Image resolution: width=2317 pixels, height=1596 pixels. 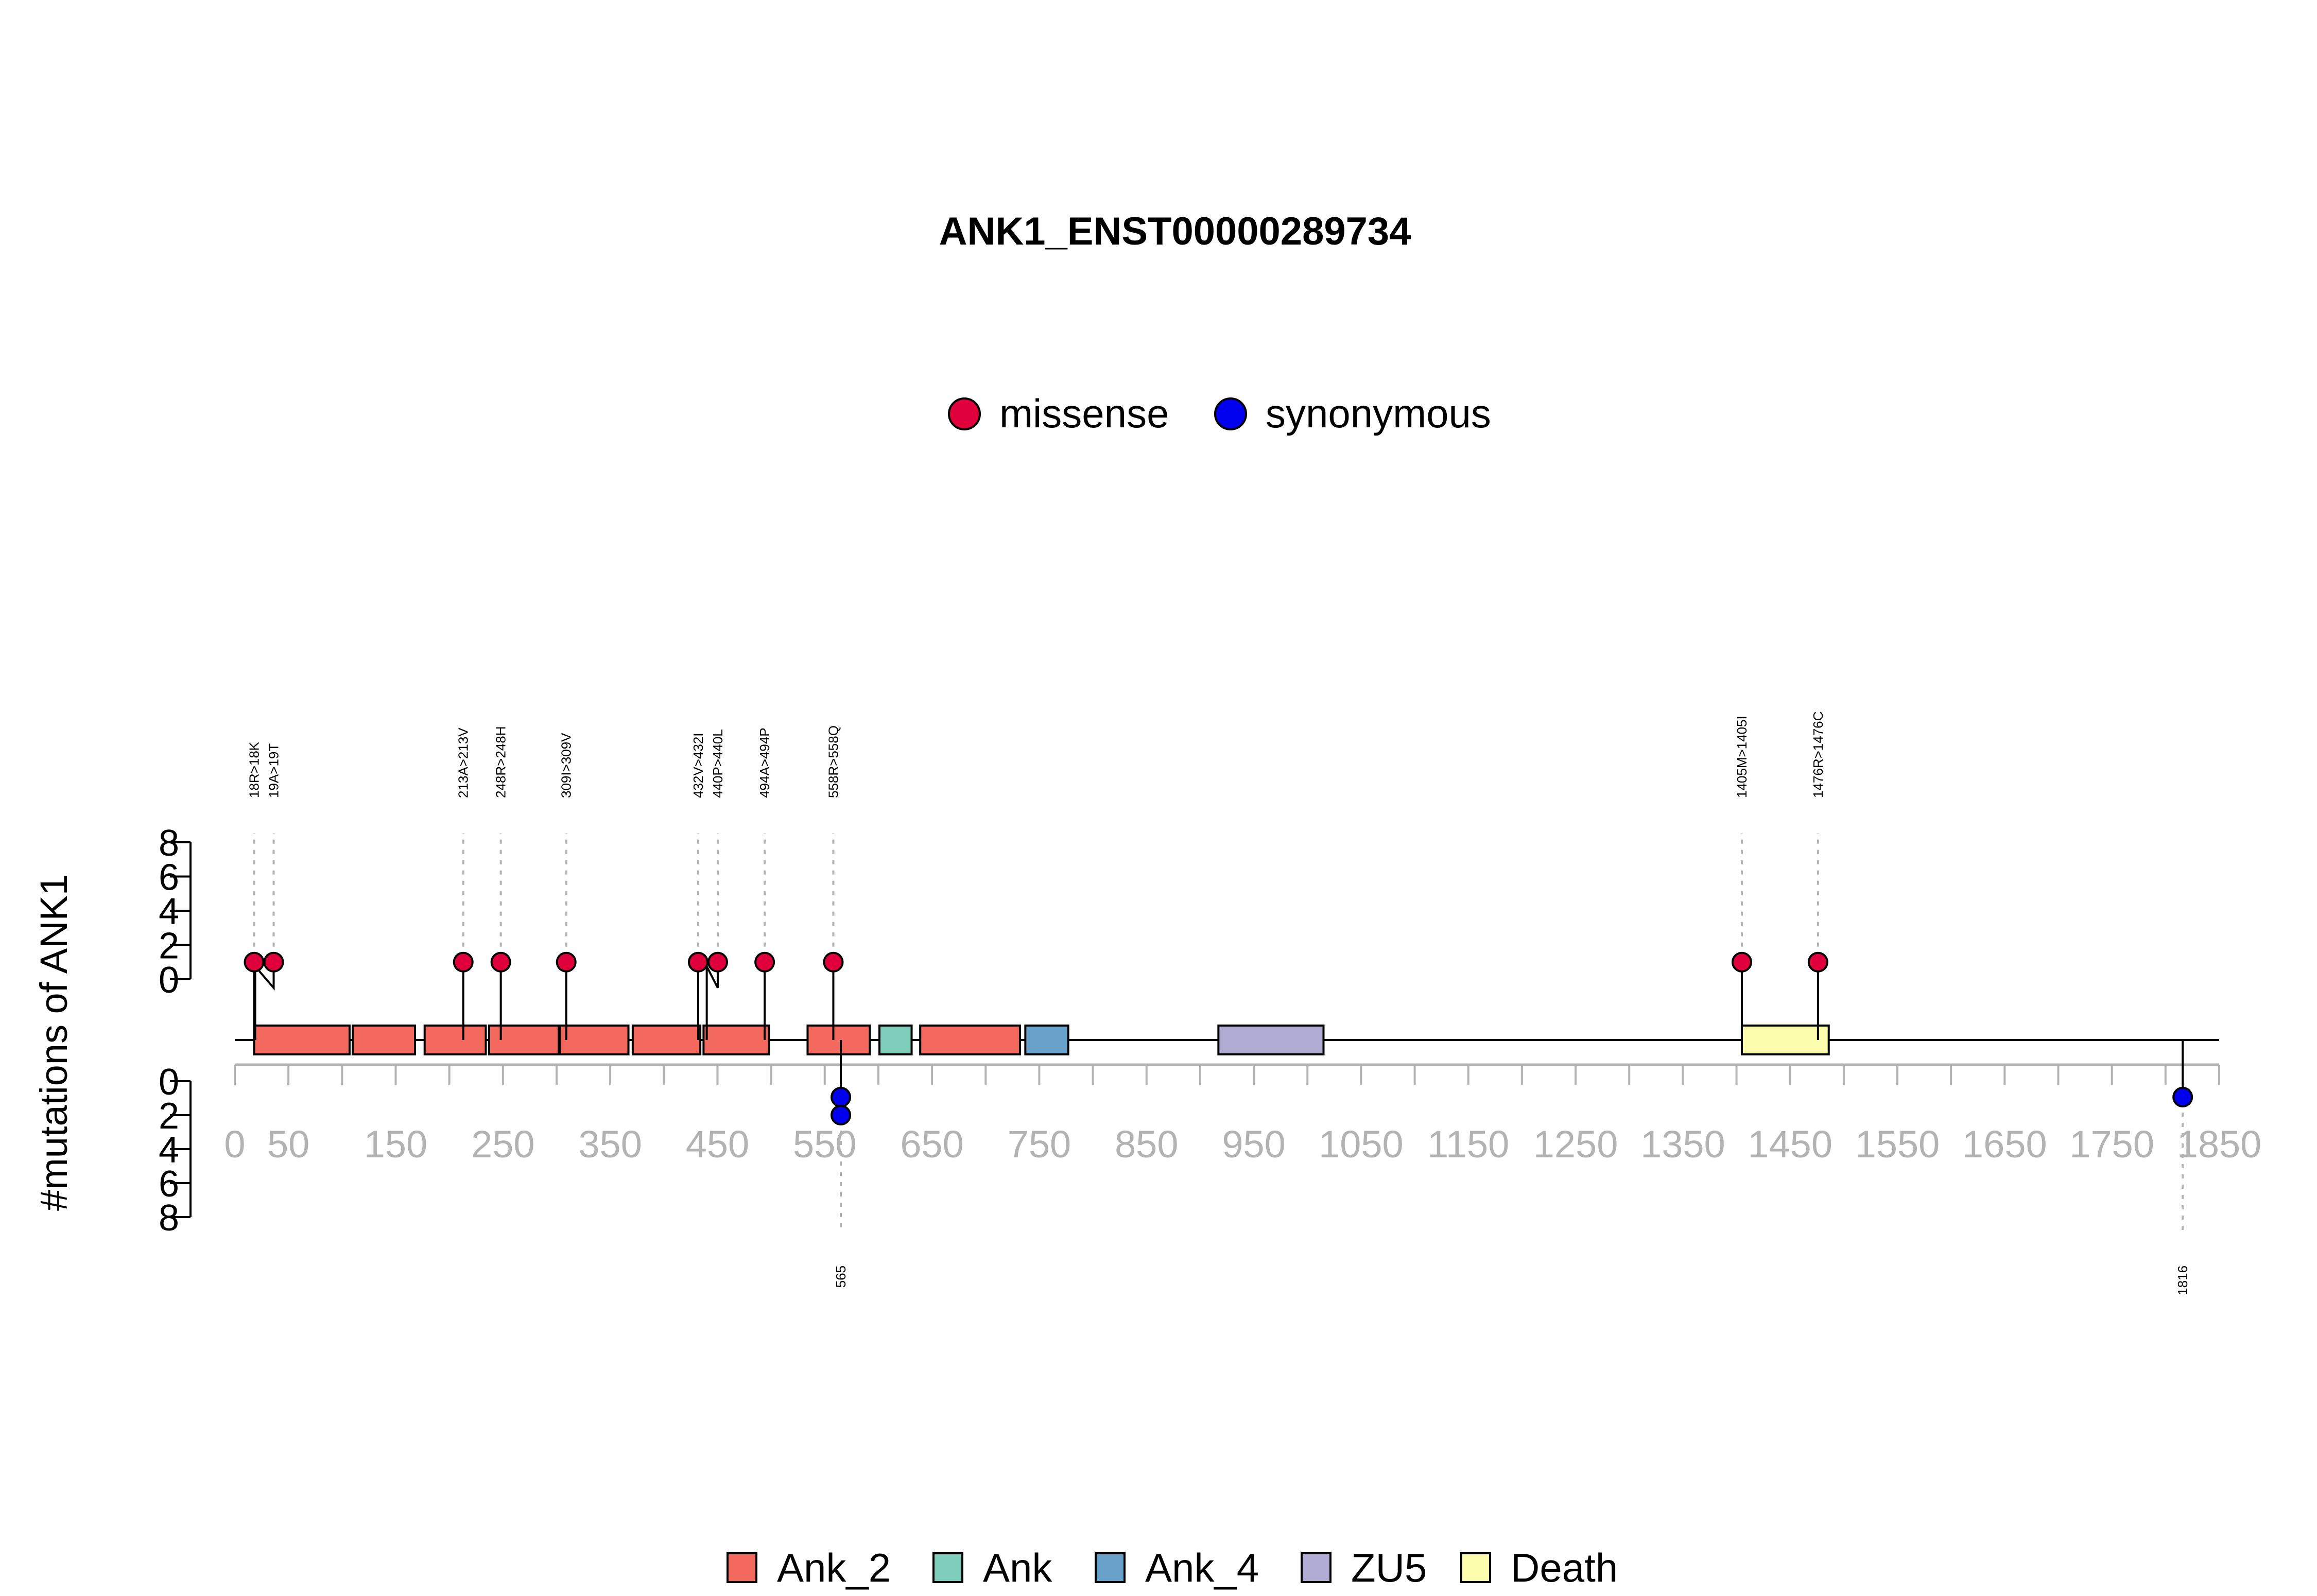 I want to click on x-tick-label: 1650, so click(x=2004, y=1145).